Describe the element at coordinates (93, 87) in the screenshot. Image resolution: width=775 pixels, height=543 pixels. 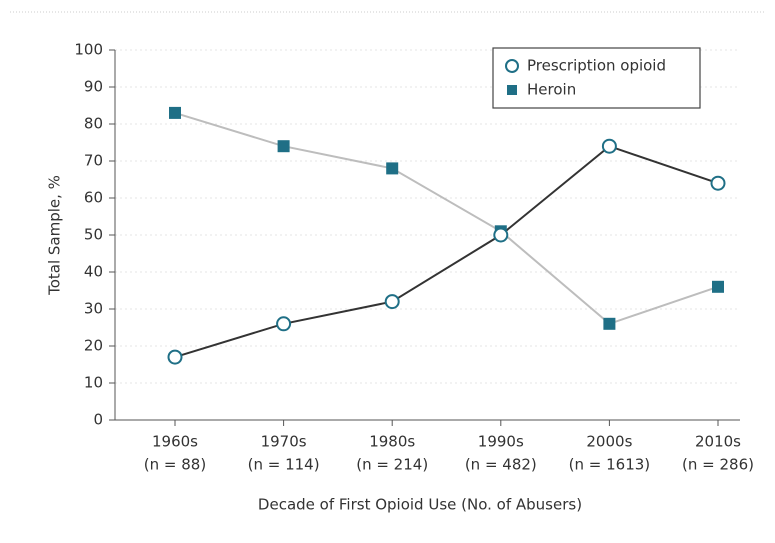
I see `y-tick-label: 90` at that location.